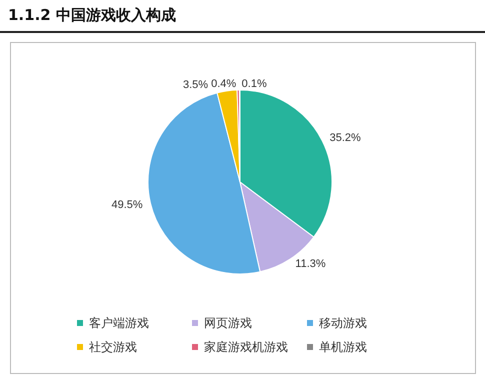 The width and height of the screenshot is (485, 382). What do you see at coordinates (228, 323) in the screenshot?
I see `legend-label: 网页游戏` at bounding box center [228, 323].